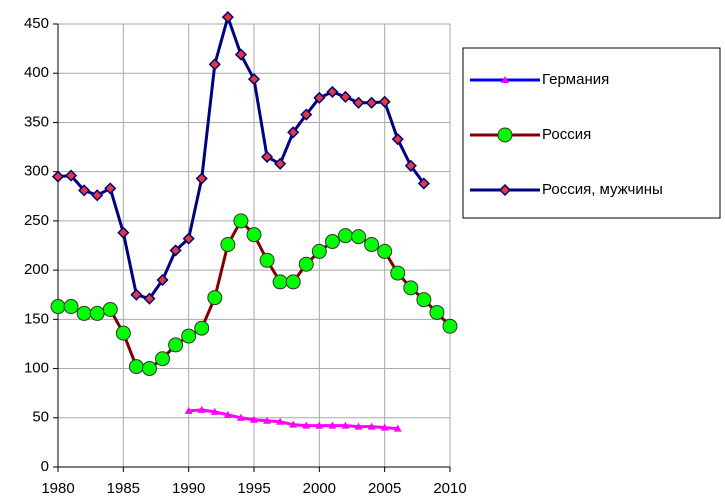 The height and width of the screenshot is (502, 725). Describe the element at coordinates (123, 488) in the screenshot. I see `x-tick-label: 1985` at that location.